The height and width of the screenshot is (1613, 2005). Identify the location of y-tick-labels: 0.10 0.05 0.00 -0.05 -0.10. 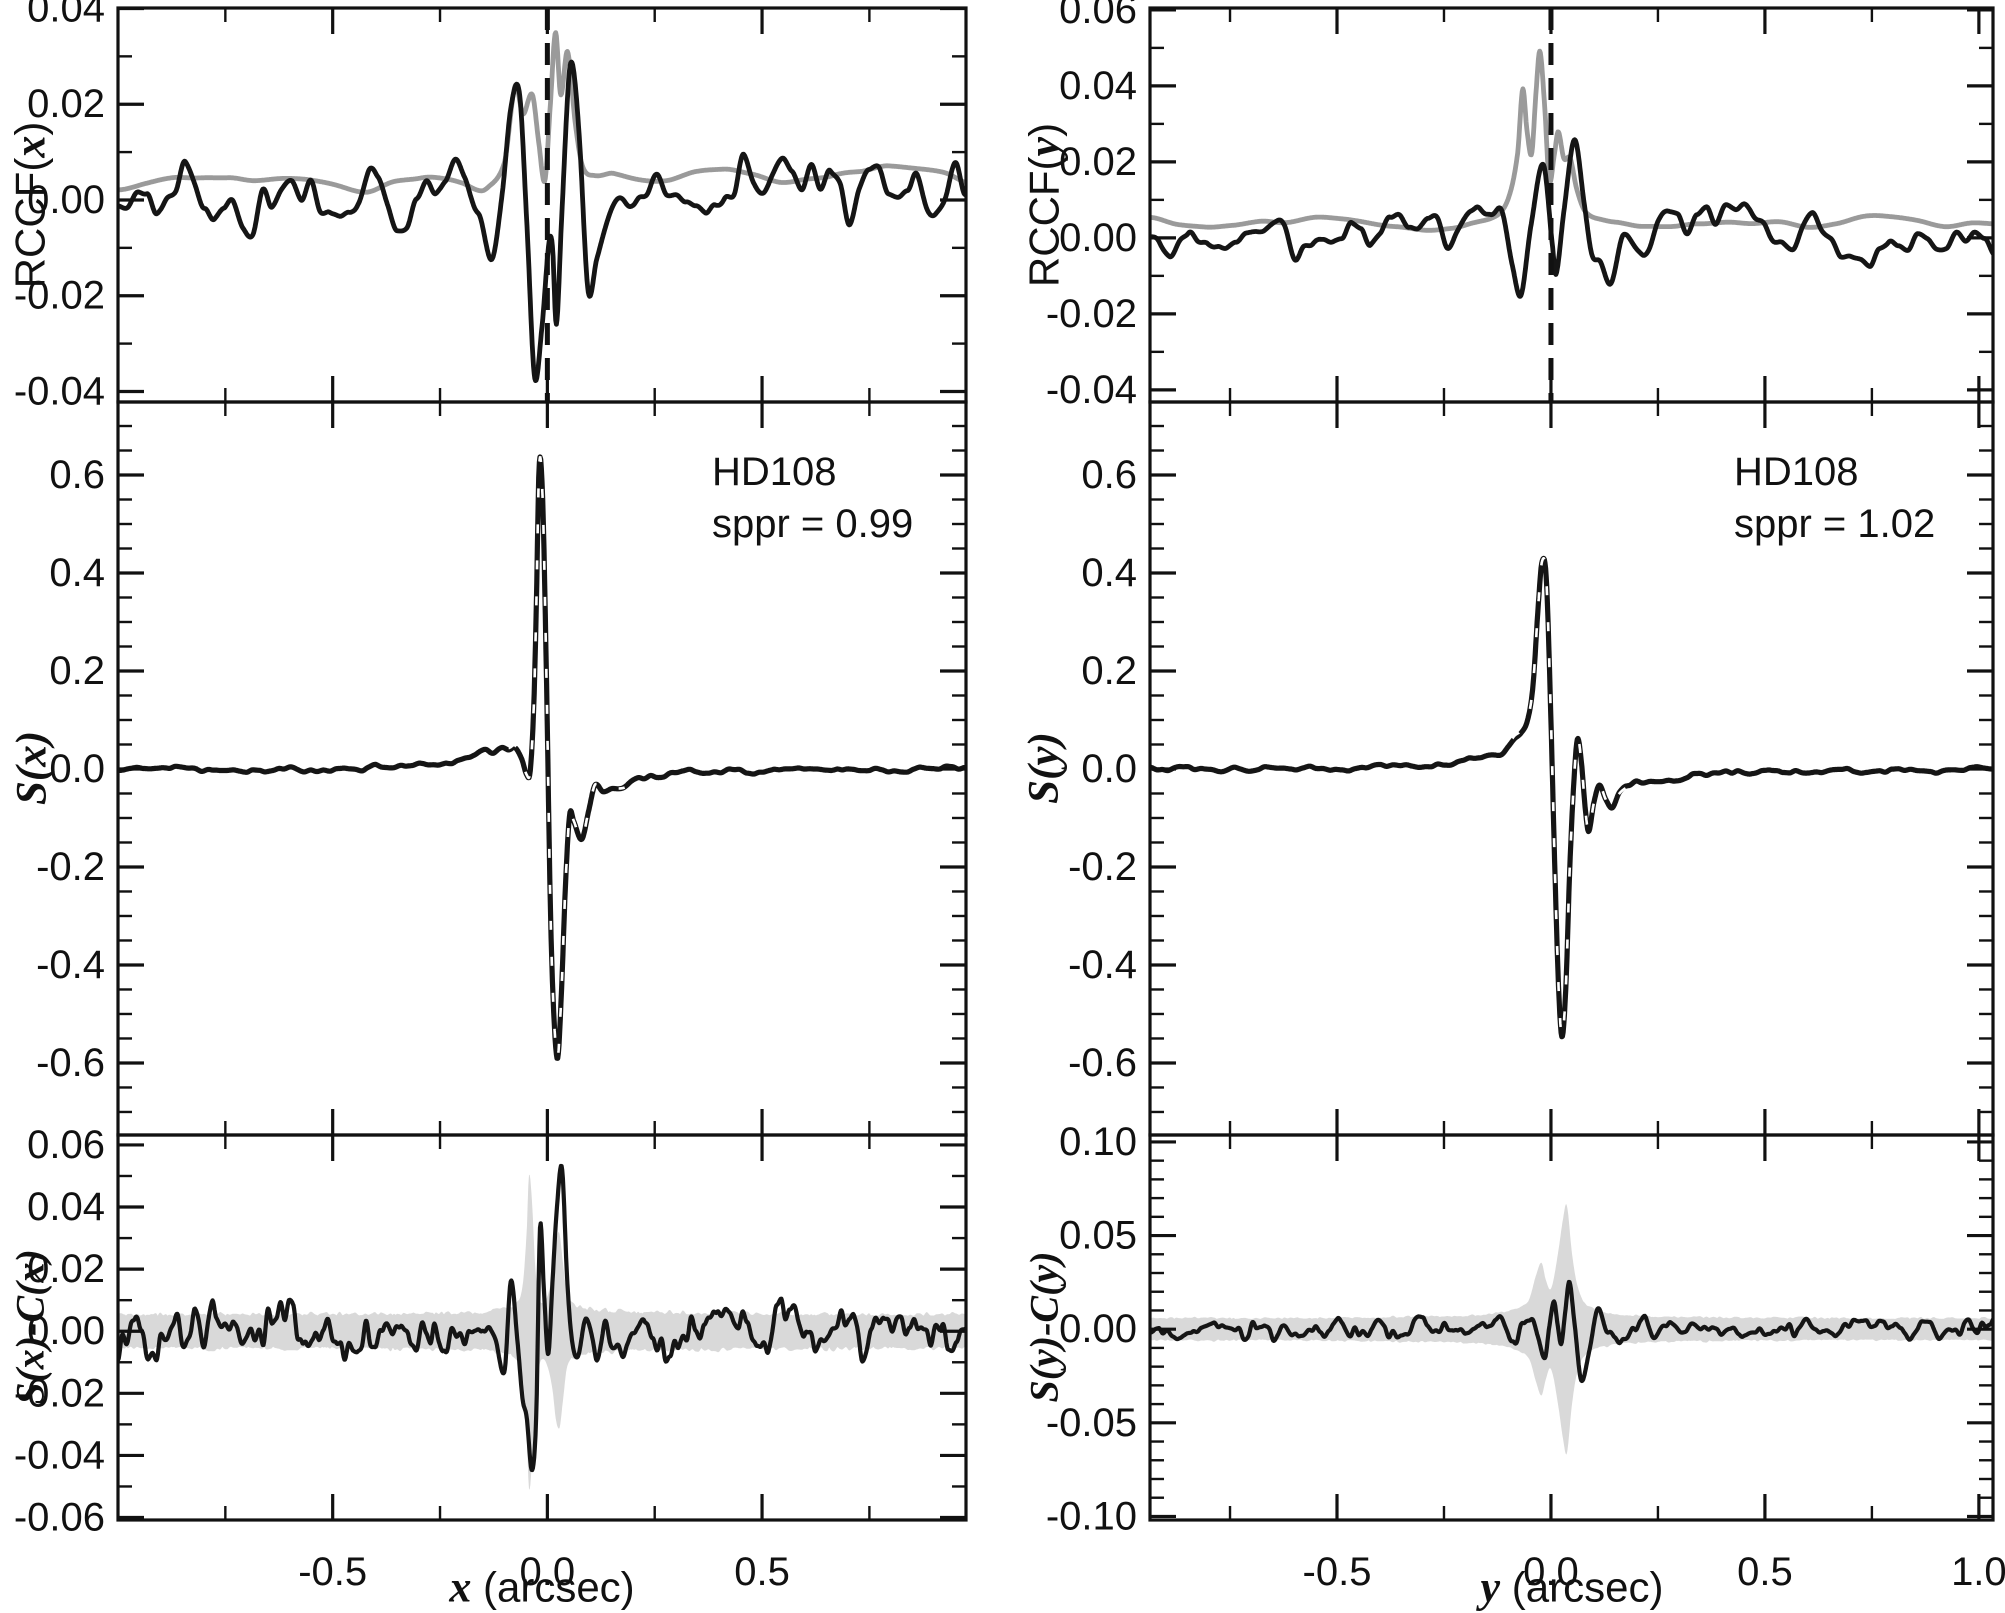
(1091, 1329).